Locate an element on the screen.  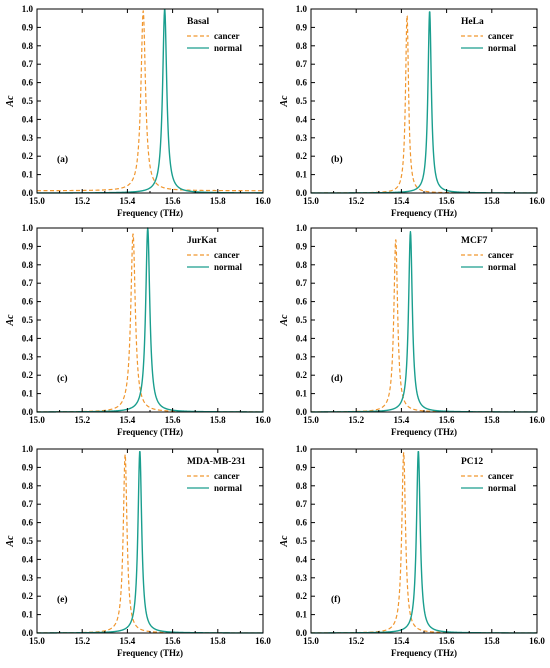
legend: JurKat cancer normal is located at coordinates (214, 254).